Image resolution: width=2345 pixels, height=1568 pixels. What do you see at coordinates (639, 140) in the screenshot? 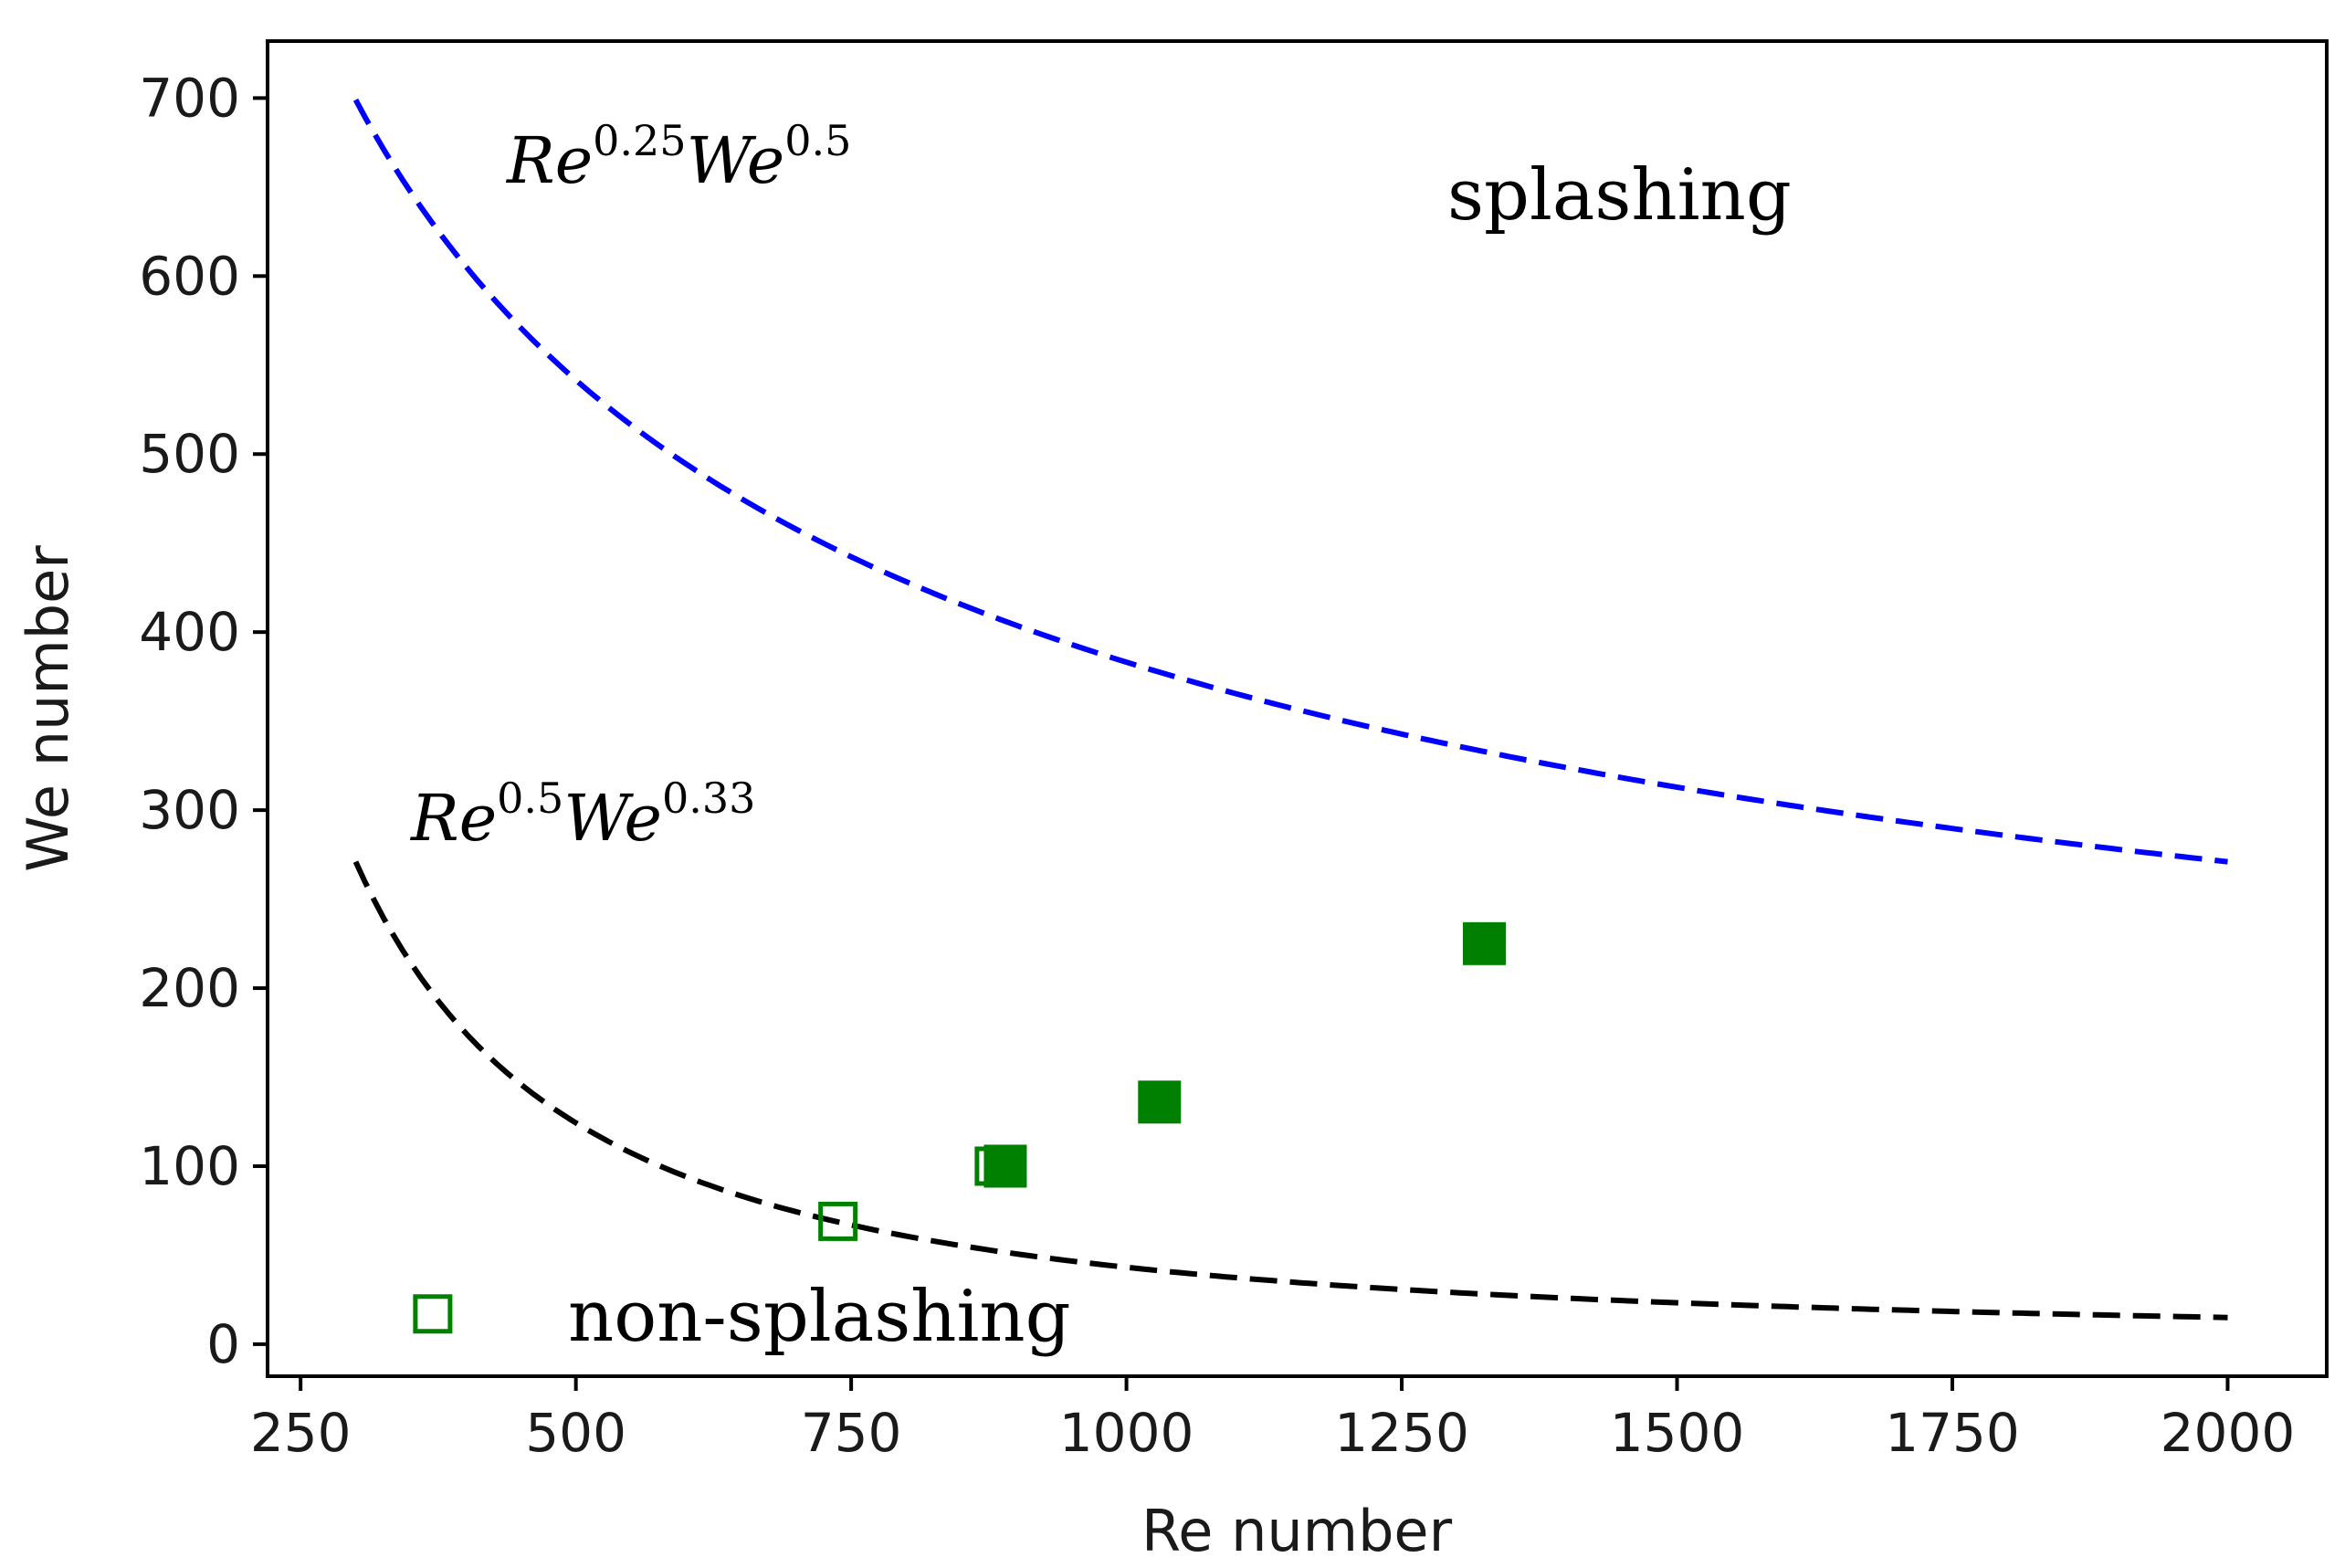
I see `criterion-upper-exp1: 0.25` at bounding box center [639, 140].